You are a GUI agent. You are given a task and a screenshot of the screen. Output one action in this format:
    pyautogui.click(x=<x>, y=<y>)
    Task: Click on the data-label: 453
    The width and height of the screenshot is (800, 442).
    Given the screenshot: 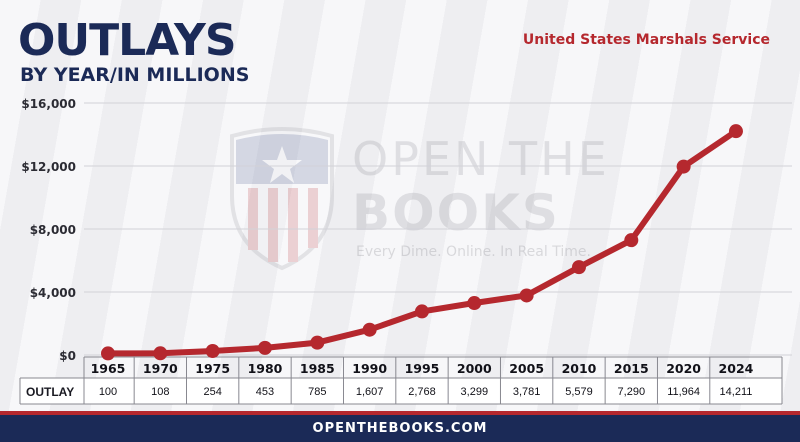 What is the action you would take?
    pyautogui.click(x=265, y=392)
    